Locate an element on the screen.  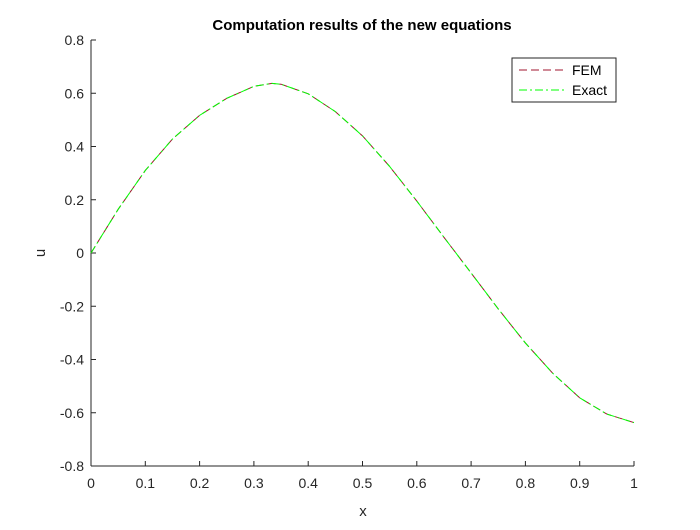
x-tick-label: 0 is located at coordinates (91, 483).